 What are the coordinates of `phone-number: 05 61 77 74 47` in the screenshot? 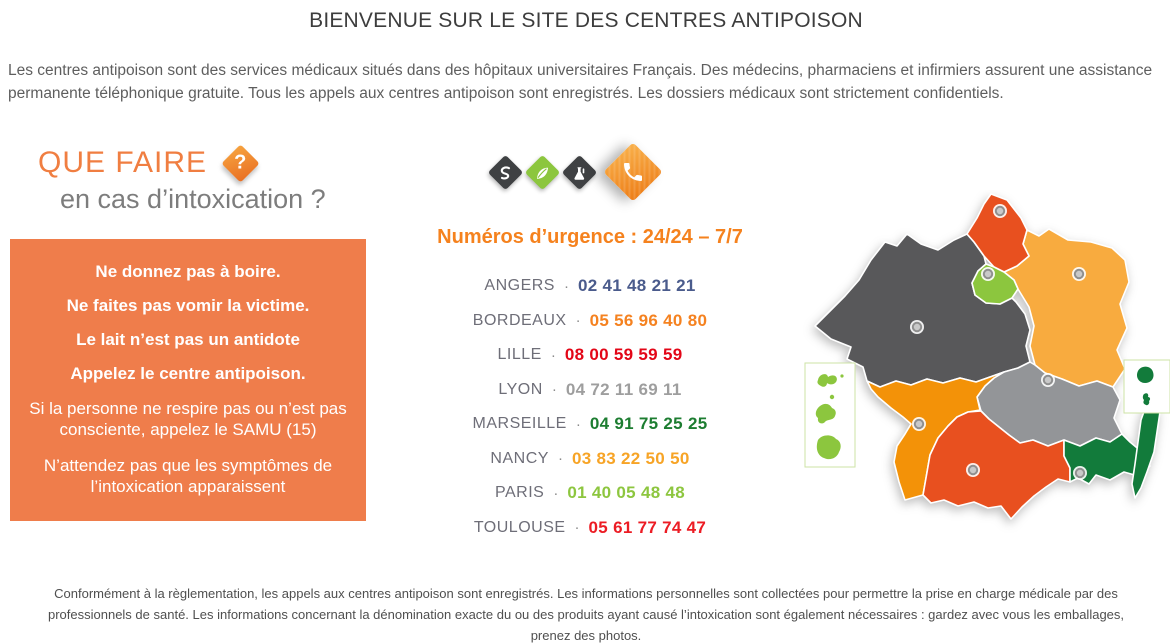 It's located at (647, 527).